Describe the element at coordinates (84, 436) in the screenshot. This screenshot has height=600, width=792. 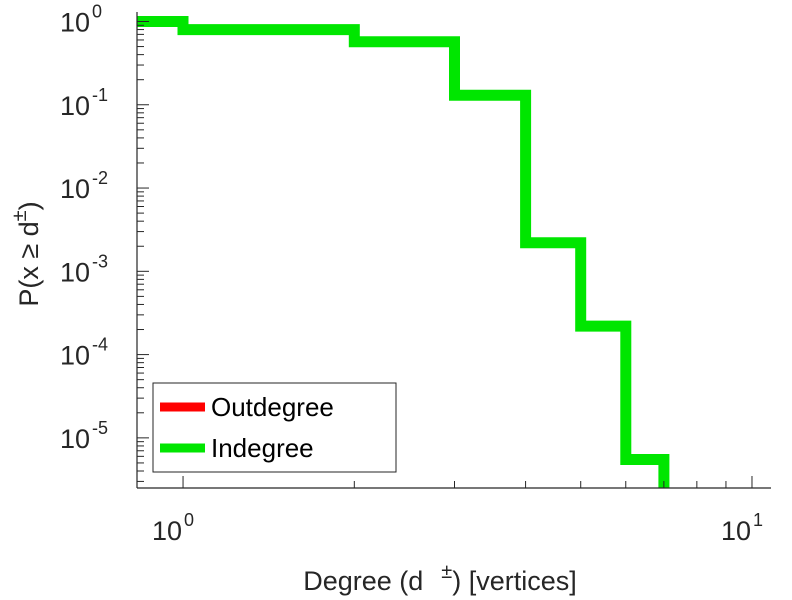
I see `y-tick-label: 10 -5` at that location.